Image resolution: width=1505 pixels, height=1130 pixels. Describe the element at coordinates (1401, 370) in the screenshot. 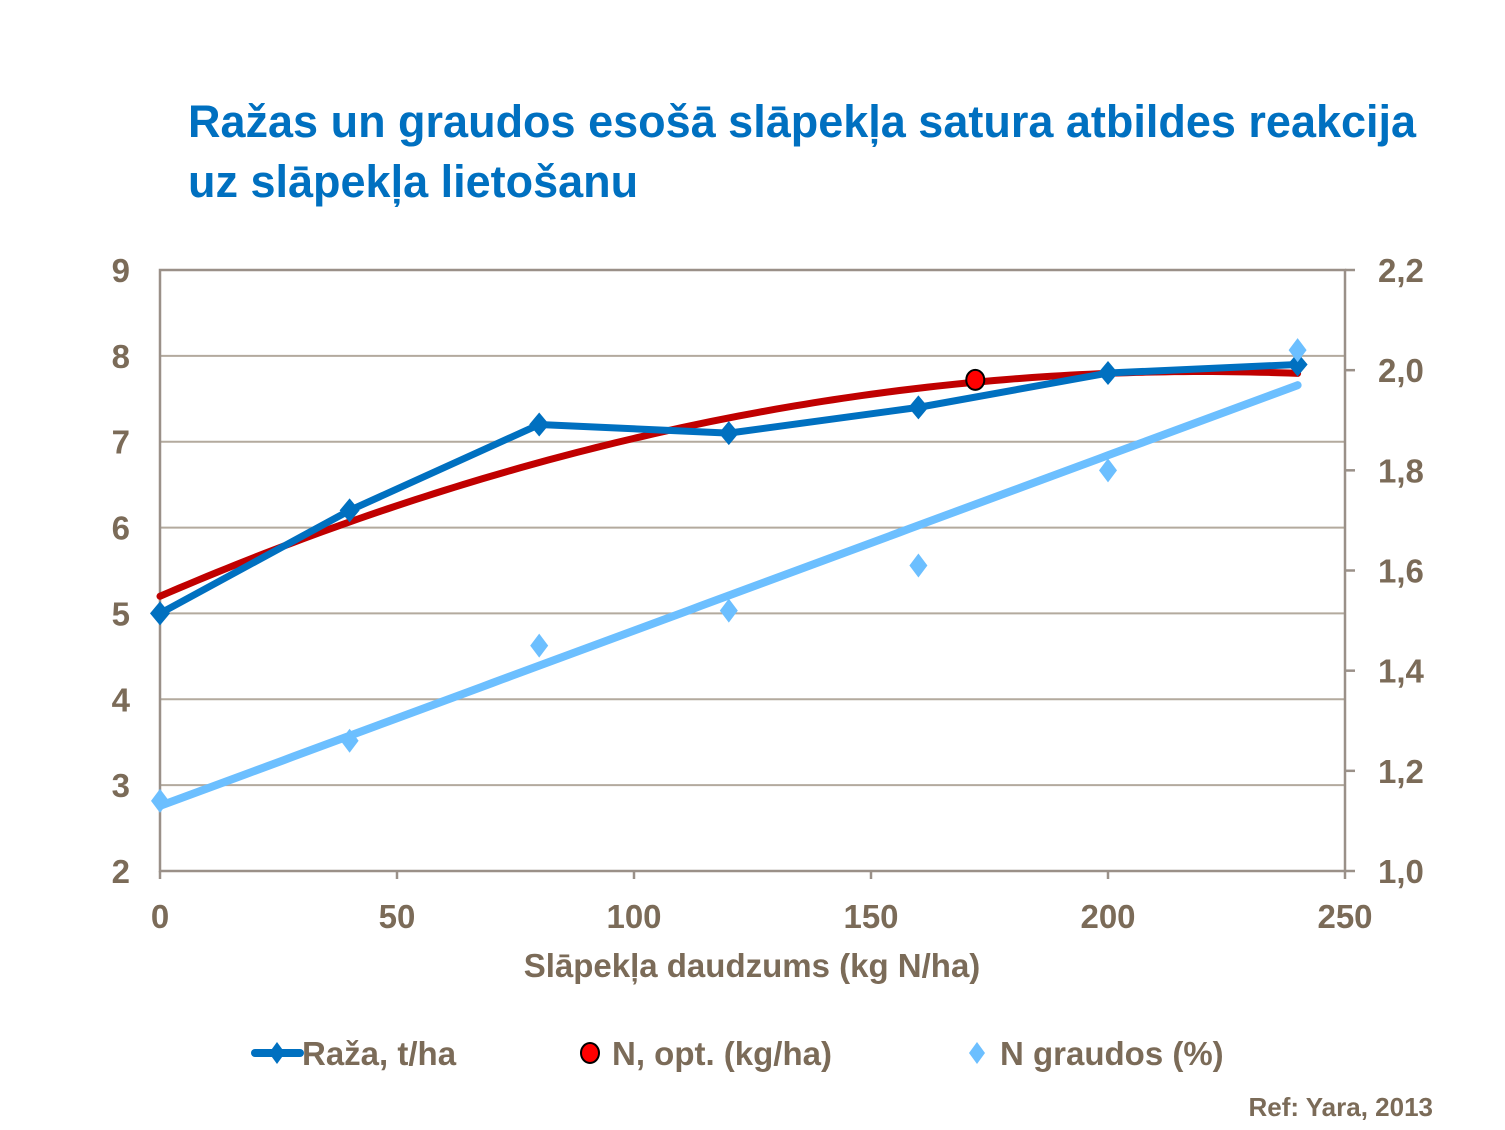

I see `y-right-tick-label: 2,0` at that location.